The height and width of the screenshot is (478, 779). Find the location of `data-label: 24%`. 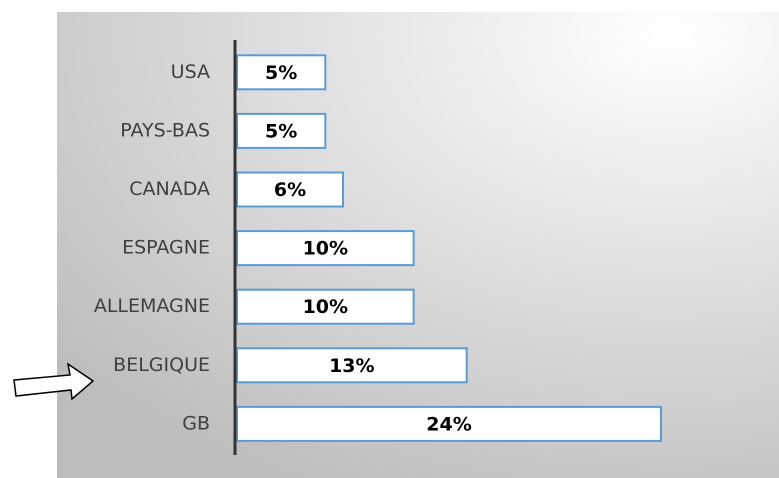

data-label: 24% is located at coordinates (448, 424).